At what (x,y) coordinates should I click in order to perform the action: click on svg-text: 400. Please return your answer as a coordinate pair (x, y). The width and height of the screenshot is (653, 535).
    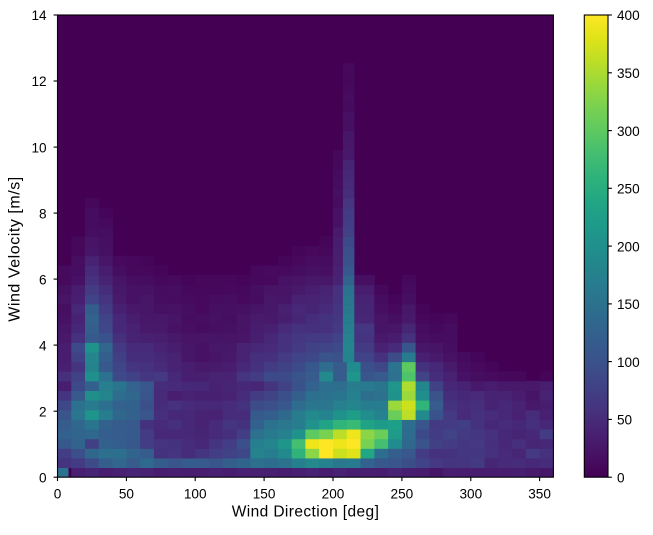
    Looking at the image, I should click on (628, 15).